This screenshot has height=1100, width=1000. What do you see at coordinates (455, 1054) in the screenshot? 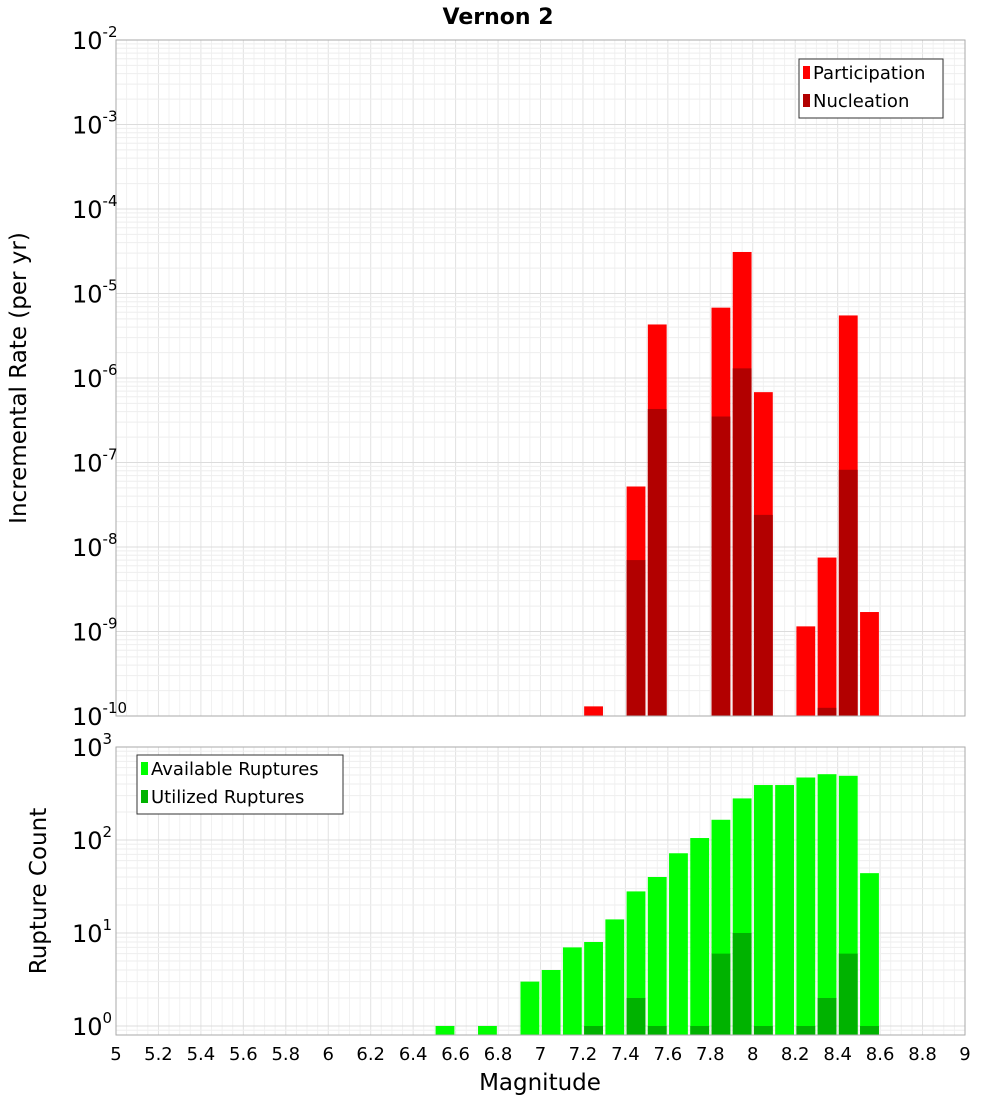
I see `x-tick-label: 6.6` at bounding box center [455, 1054].